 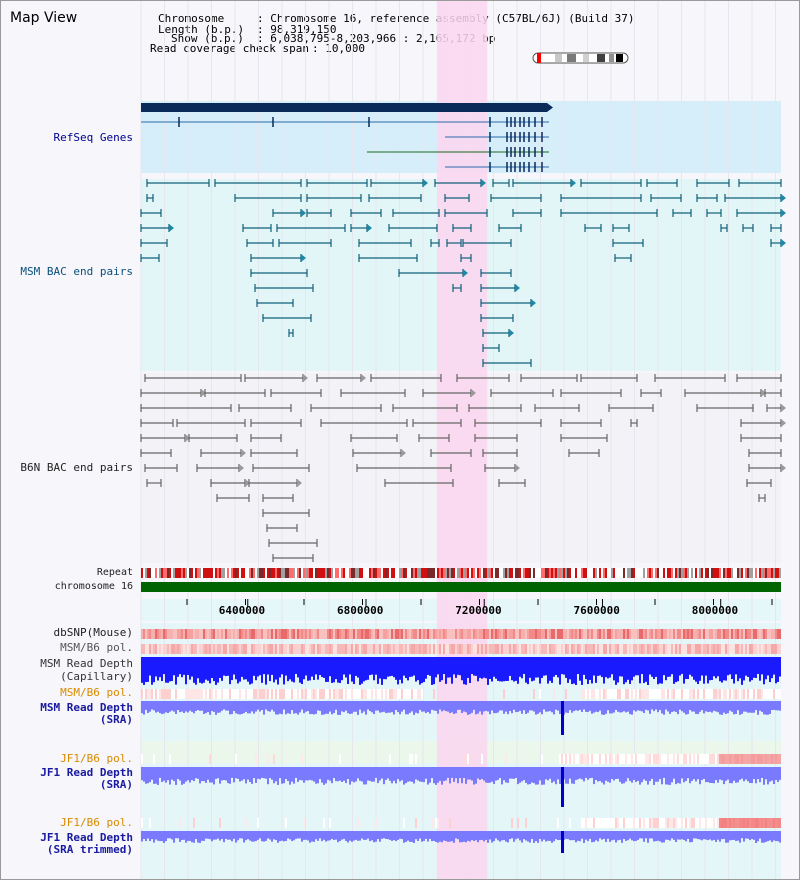 I want to click on jf1-trimmed-depth-sublabel: (SRA trimmed), so click(x=89, y=849).